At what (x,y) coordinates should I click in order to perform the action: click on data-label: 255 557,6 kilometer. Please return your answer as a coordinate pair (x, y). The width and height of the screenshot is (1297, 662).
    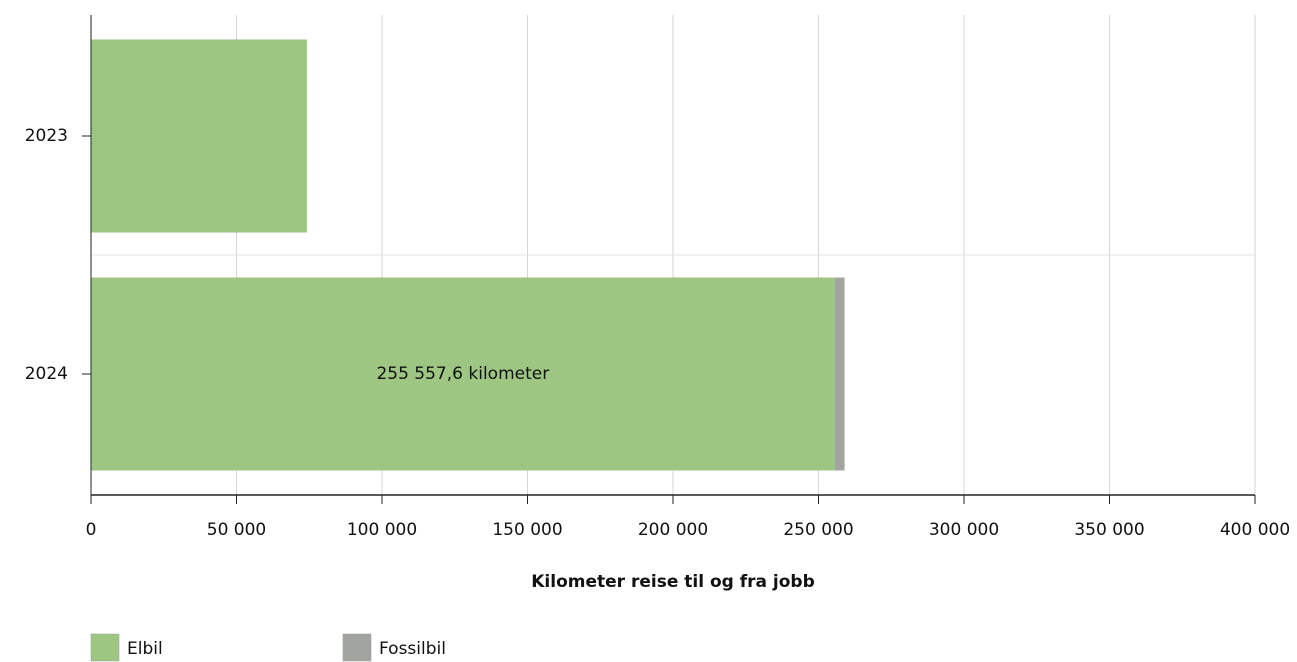
    Looking at the image, I should click on (462, 374).